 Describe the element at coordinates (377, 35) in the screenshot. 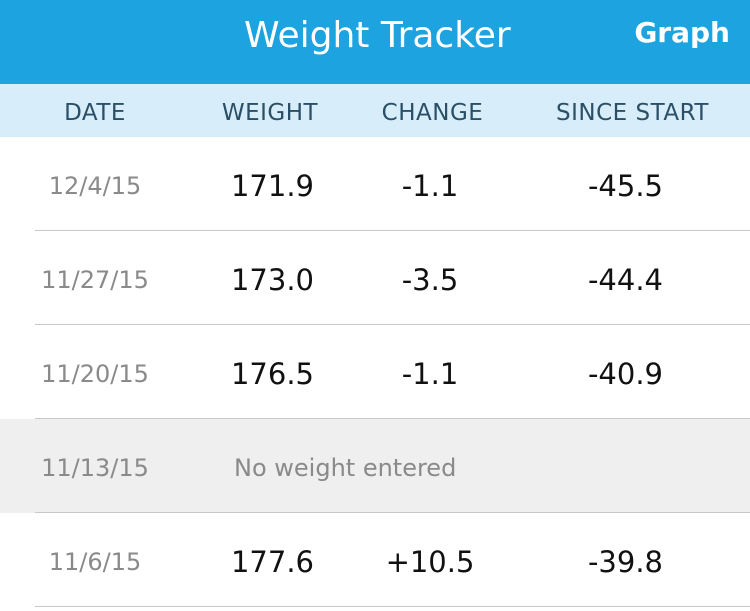

I see `page-title-text: Weight Tracker` at that location.